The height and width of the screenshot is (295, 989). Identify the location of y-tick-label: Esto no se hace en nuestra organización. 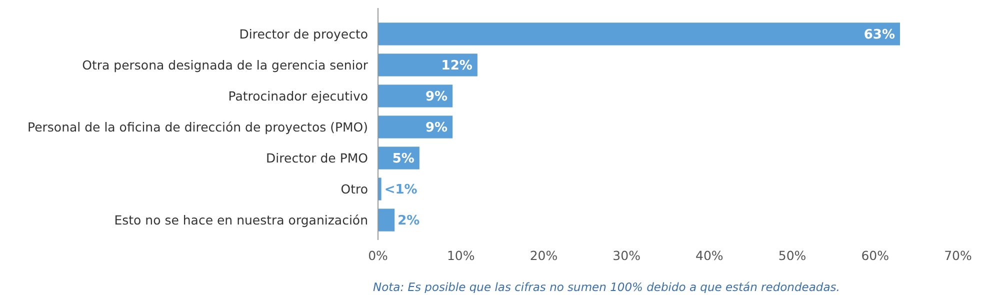
(241, 220).